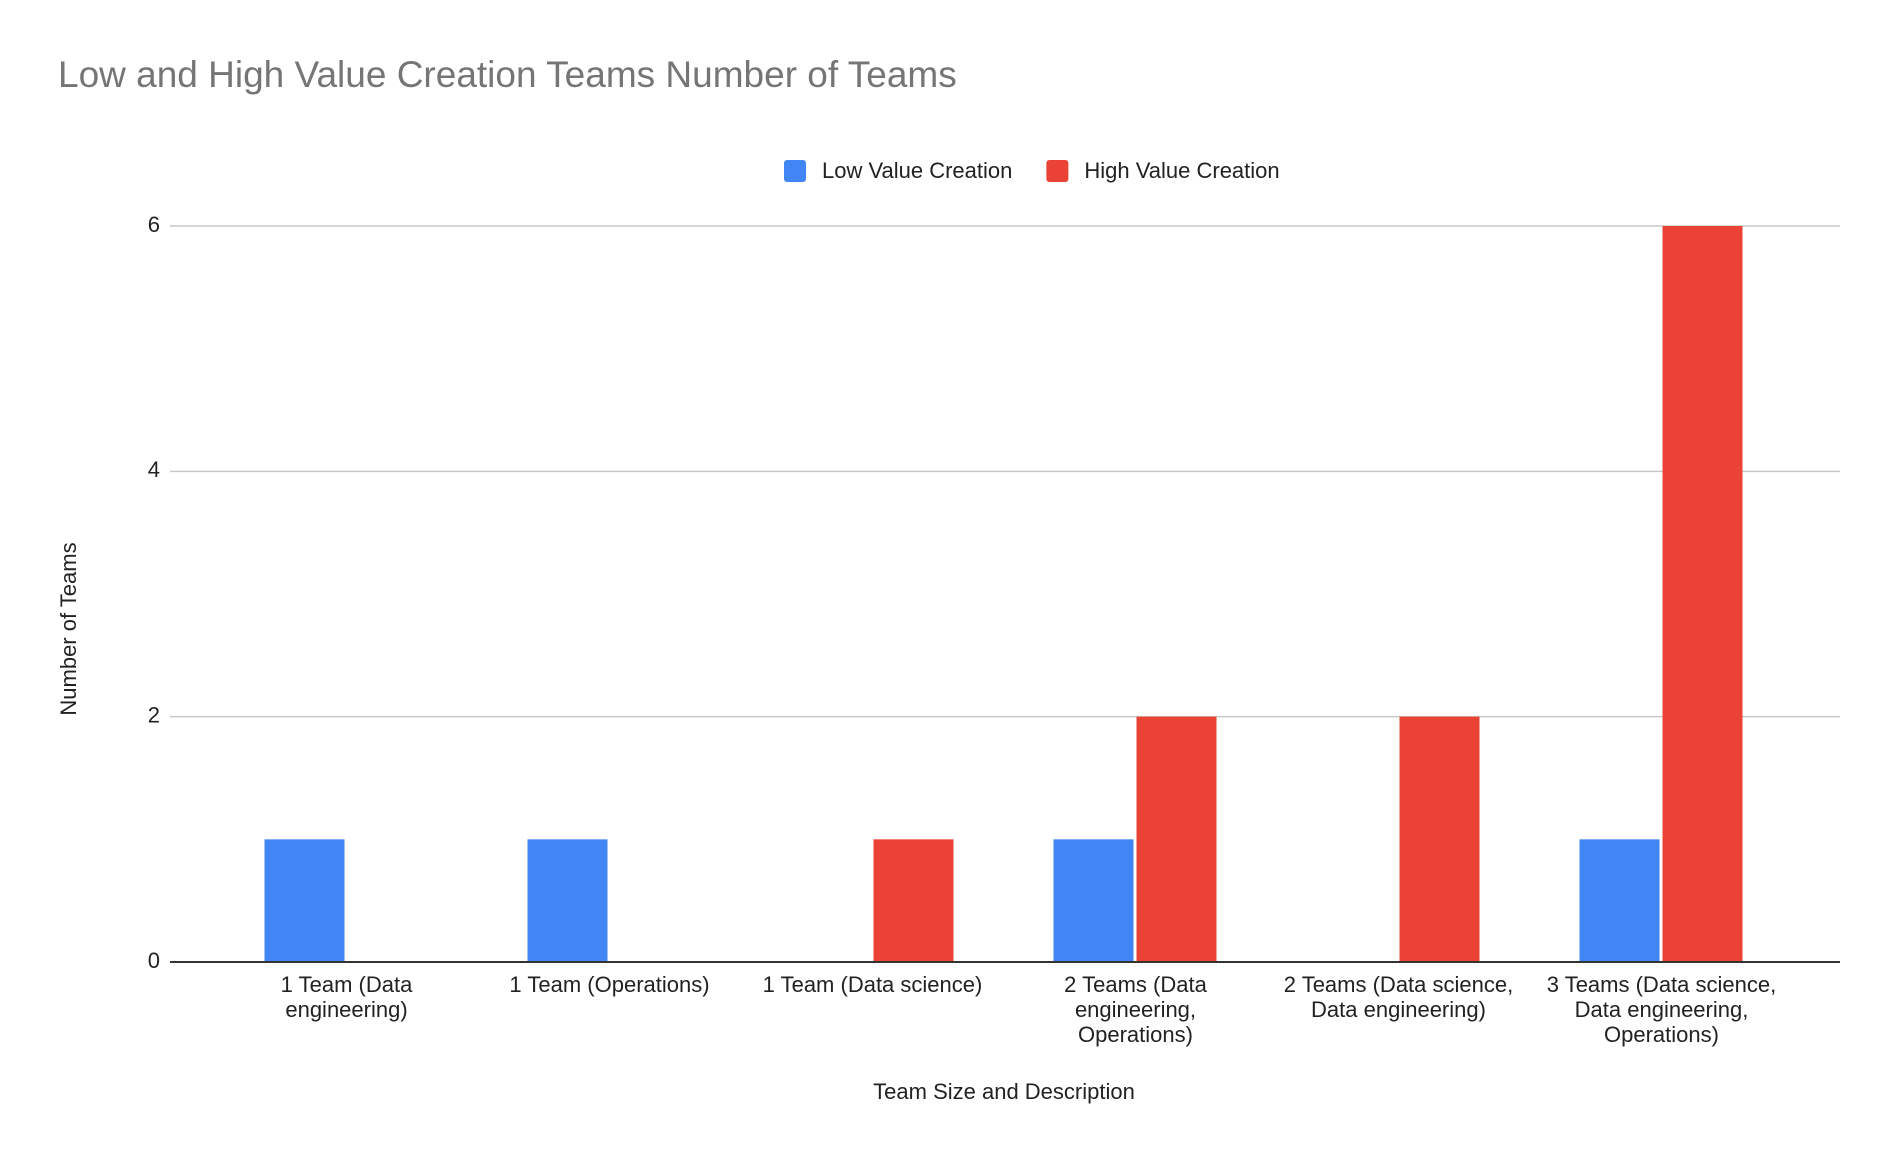 This screenshot has height=1158, width=1888. What do you see at coordinates (1135, 1009) in the screenshot?
I see `x-tick-label: 2 Teams (Data engineering, Operations)` at bounding box center [1135, 1009].